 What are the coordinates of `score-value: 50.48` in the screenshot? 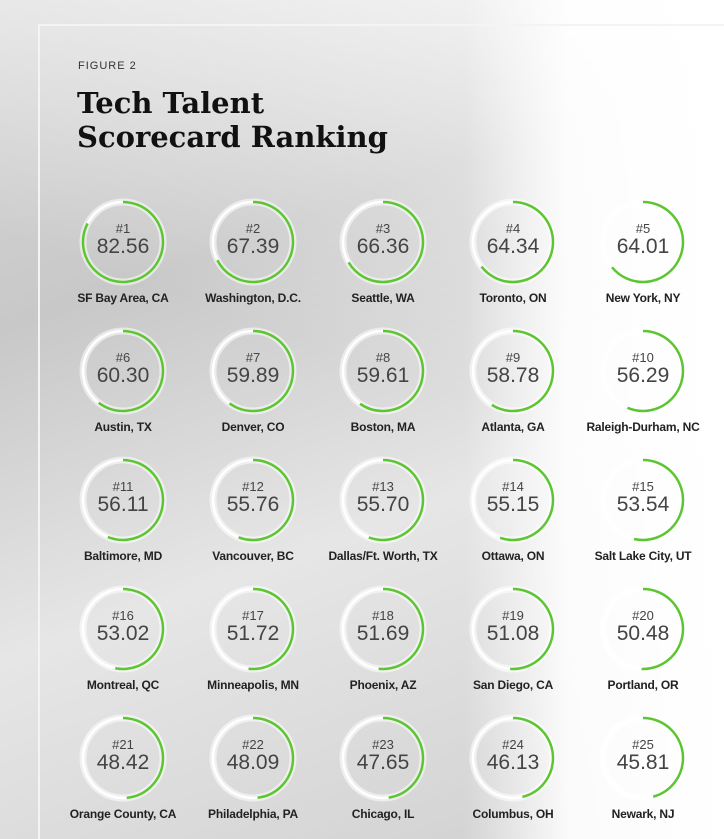 It's located at (643, 633).